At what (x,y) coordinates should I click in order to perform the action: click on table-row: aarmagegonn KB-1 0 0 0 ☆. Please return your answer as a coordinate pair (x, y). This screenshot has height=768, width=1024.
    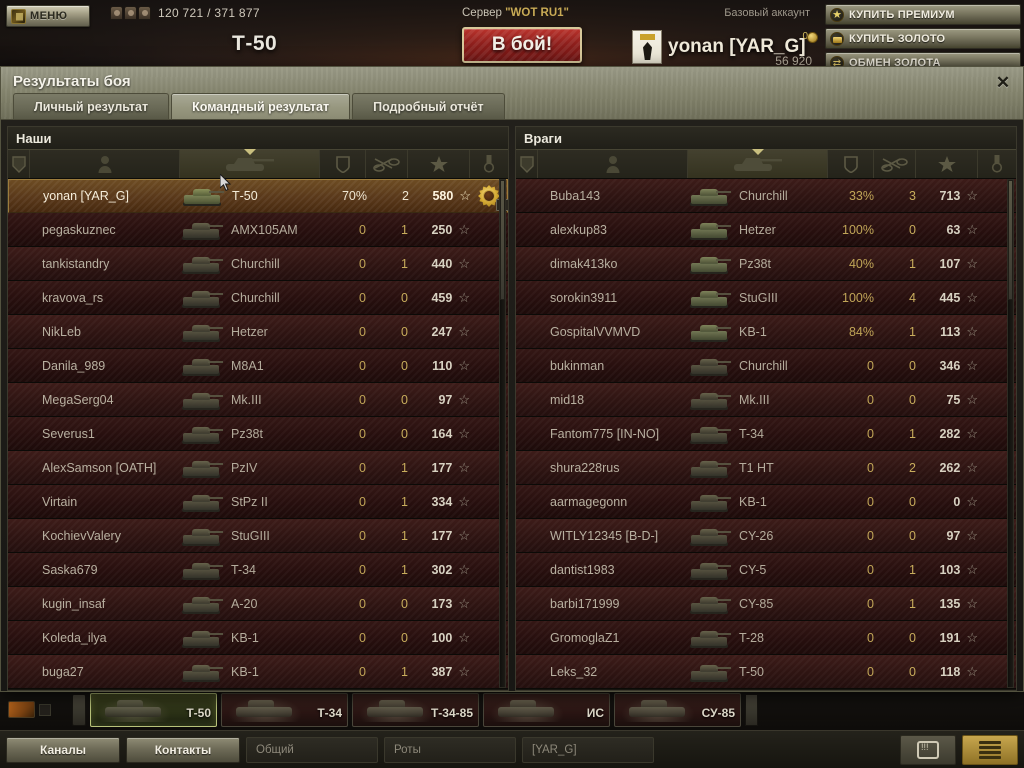
    Looking at the image, I should click on (766, 502).